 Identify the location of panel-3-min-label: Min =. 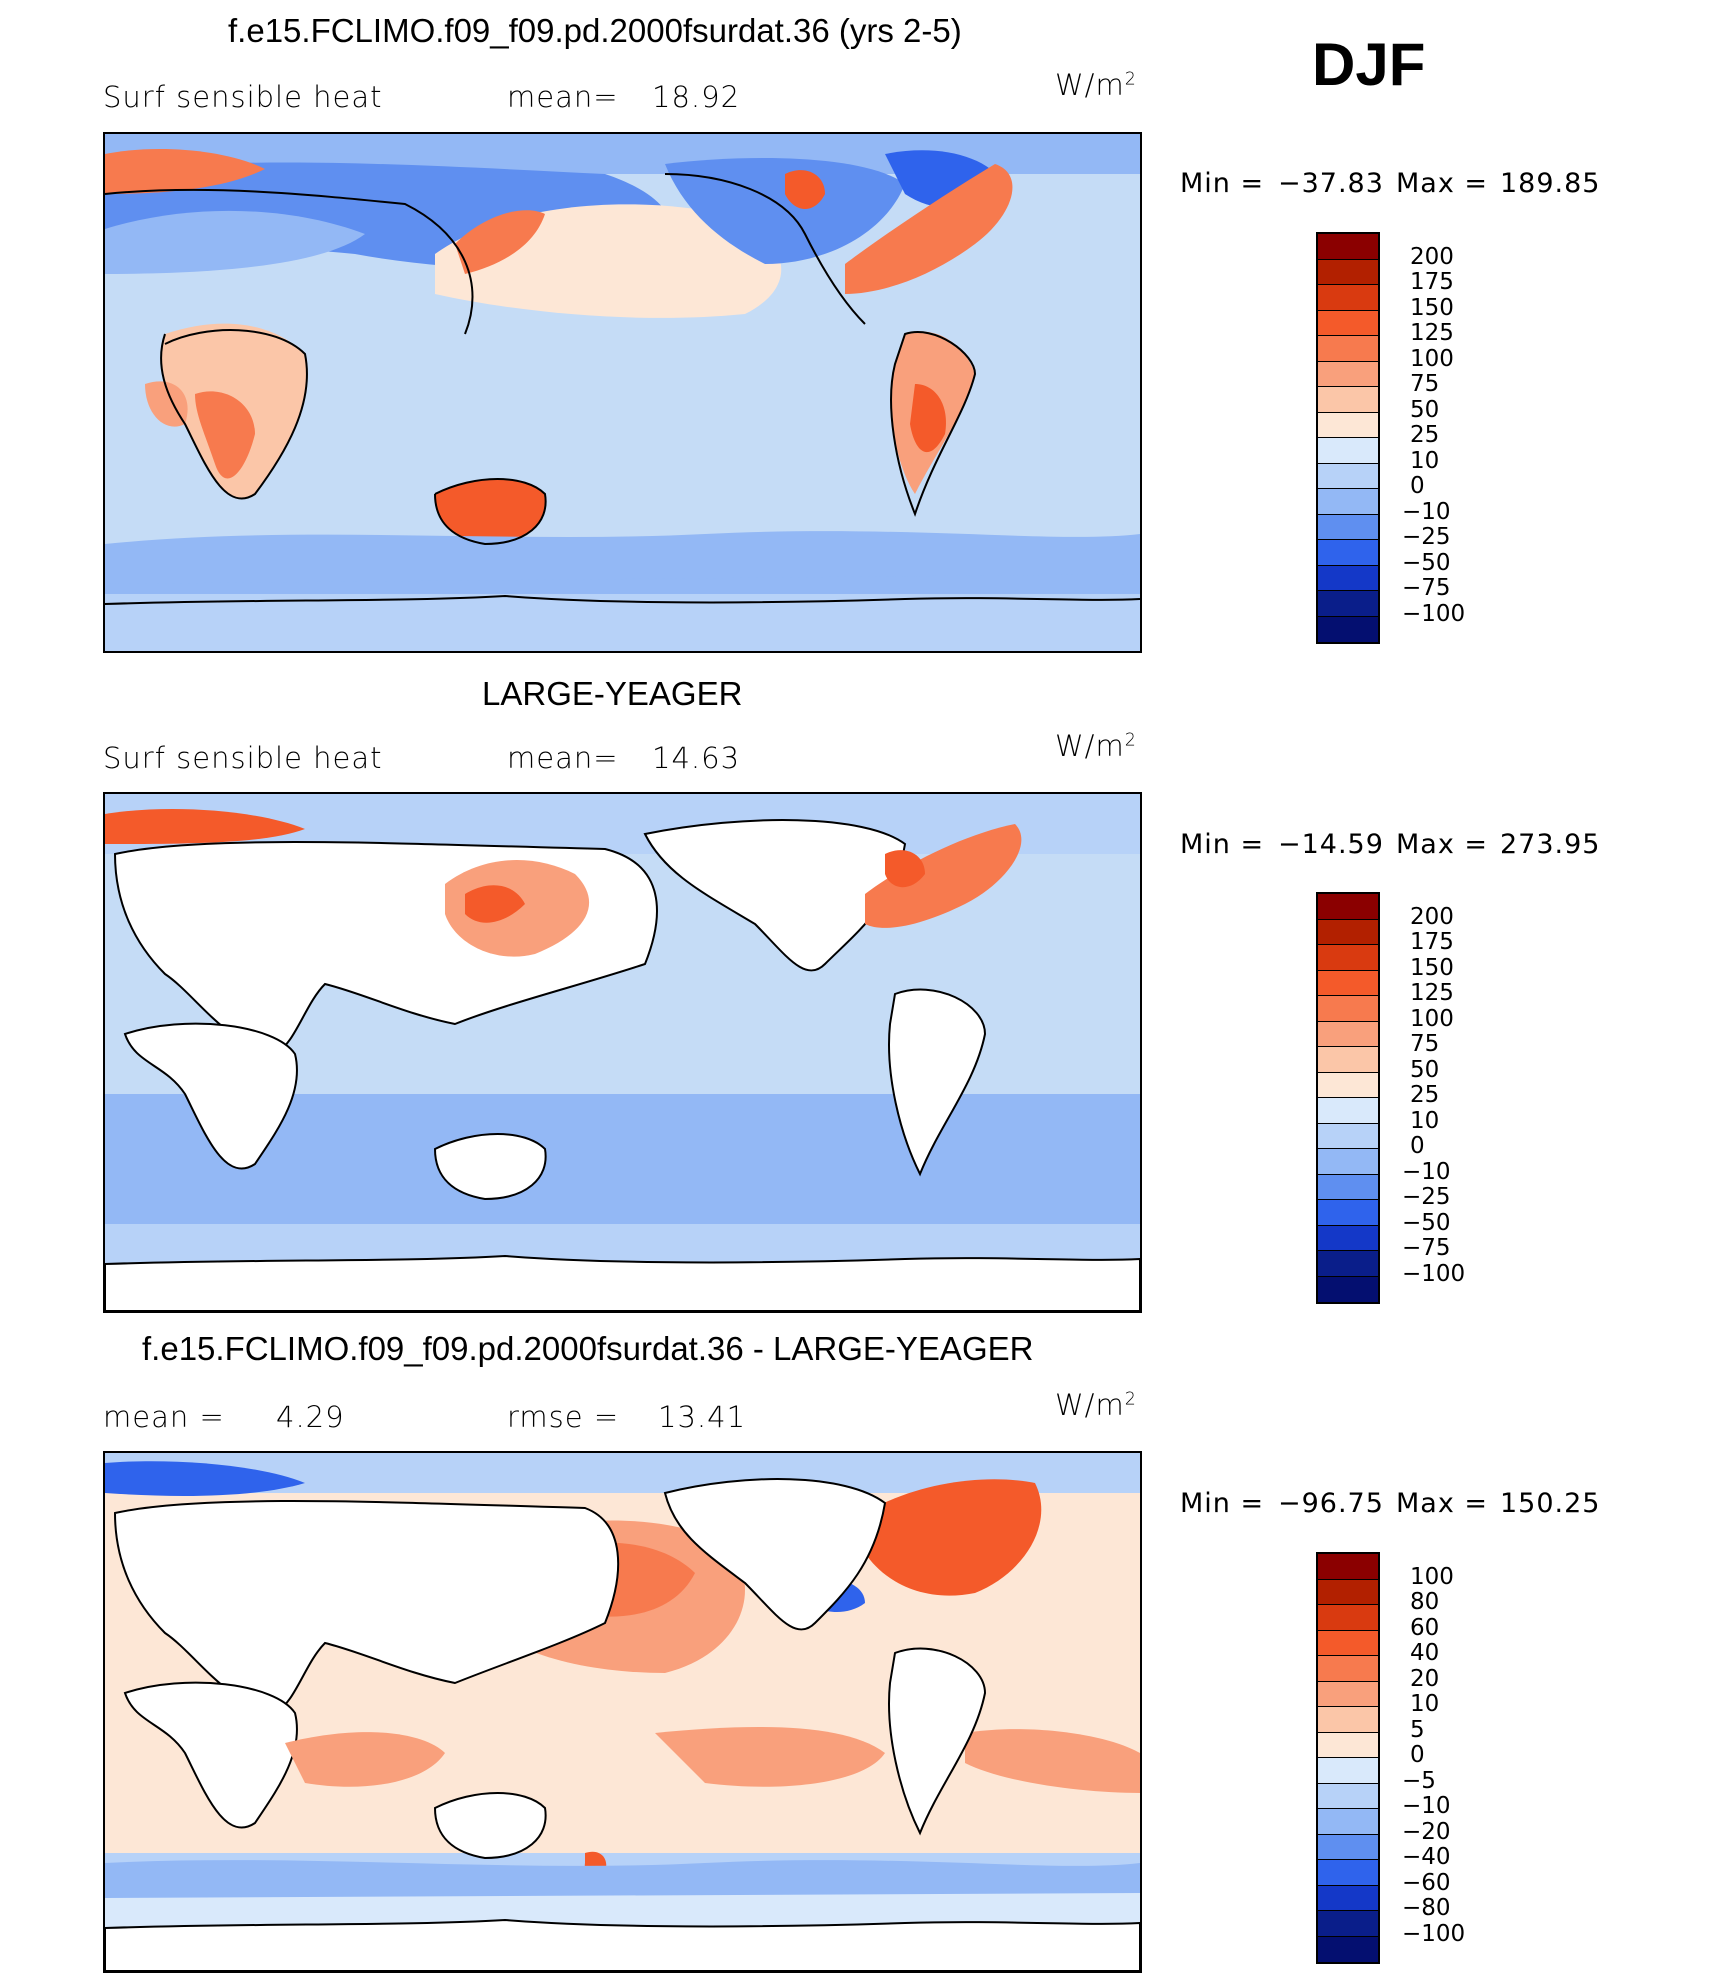
(1222, 1503).